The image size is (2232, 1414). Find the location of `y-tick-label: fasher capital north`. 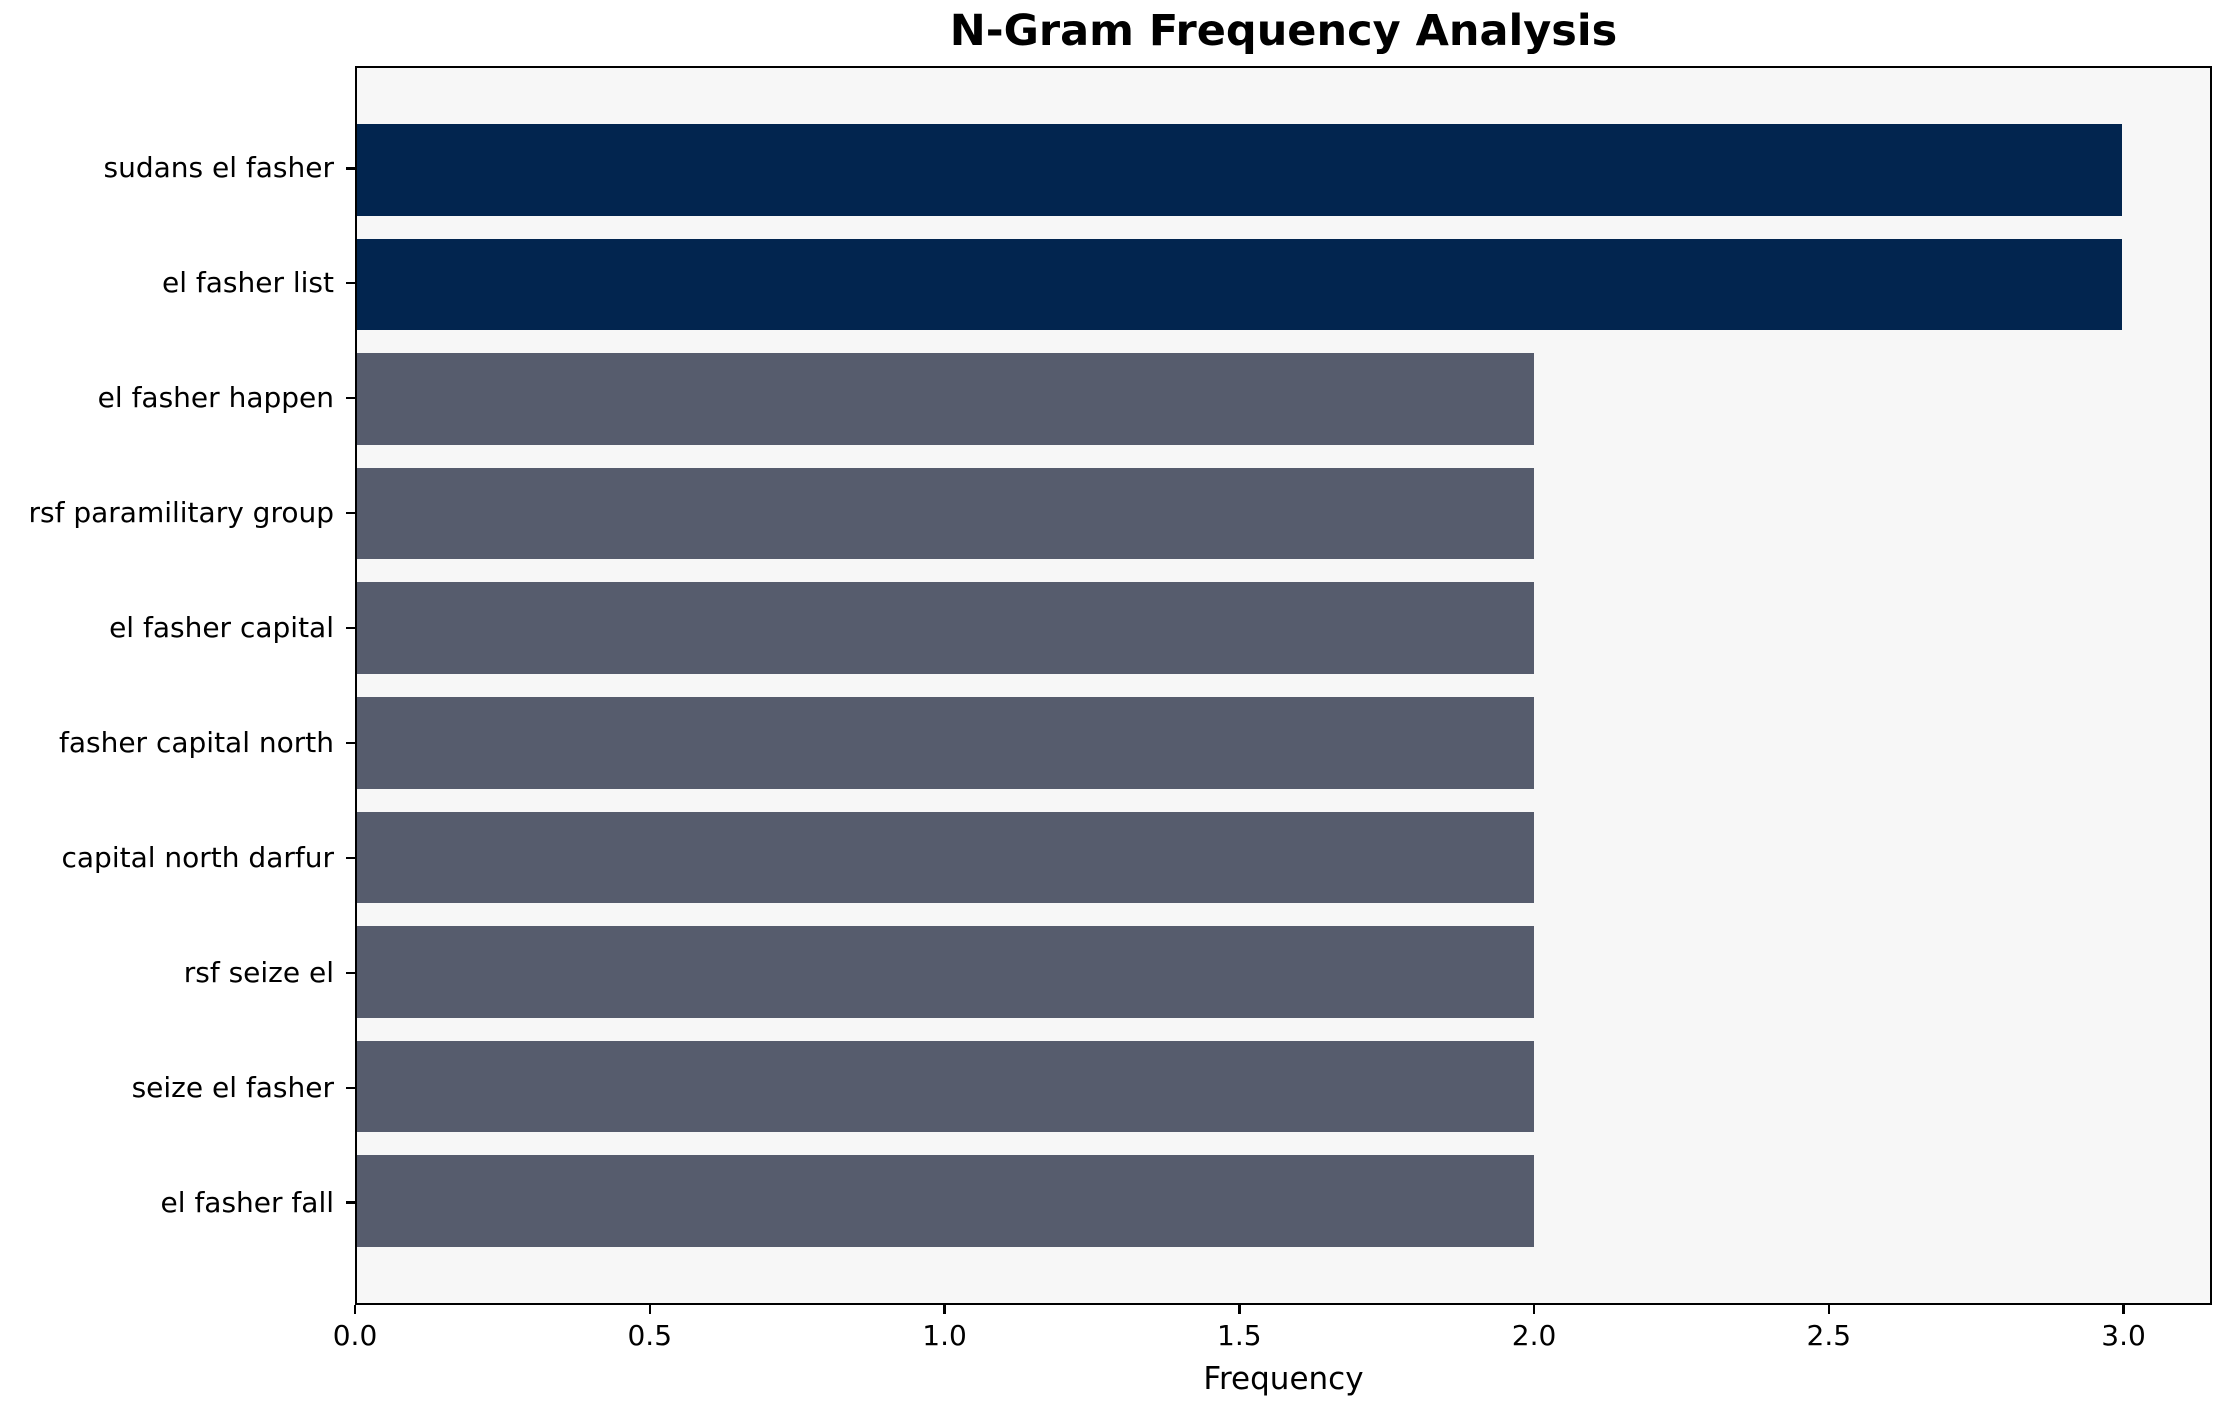

y-tick-label: fasher capital north is located at coordinates (196, 742).